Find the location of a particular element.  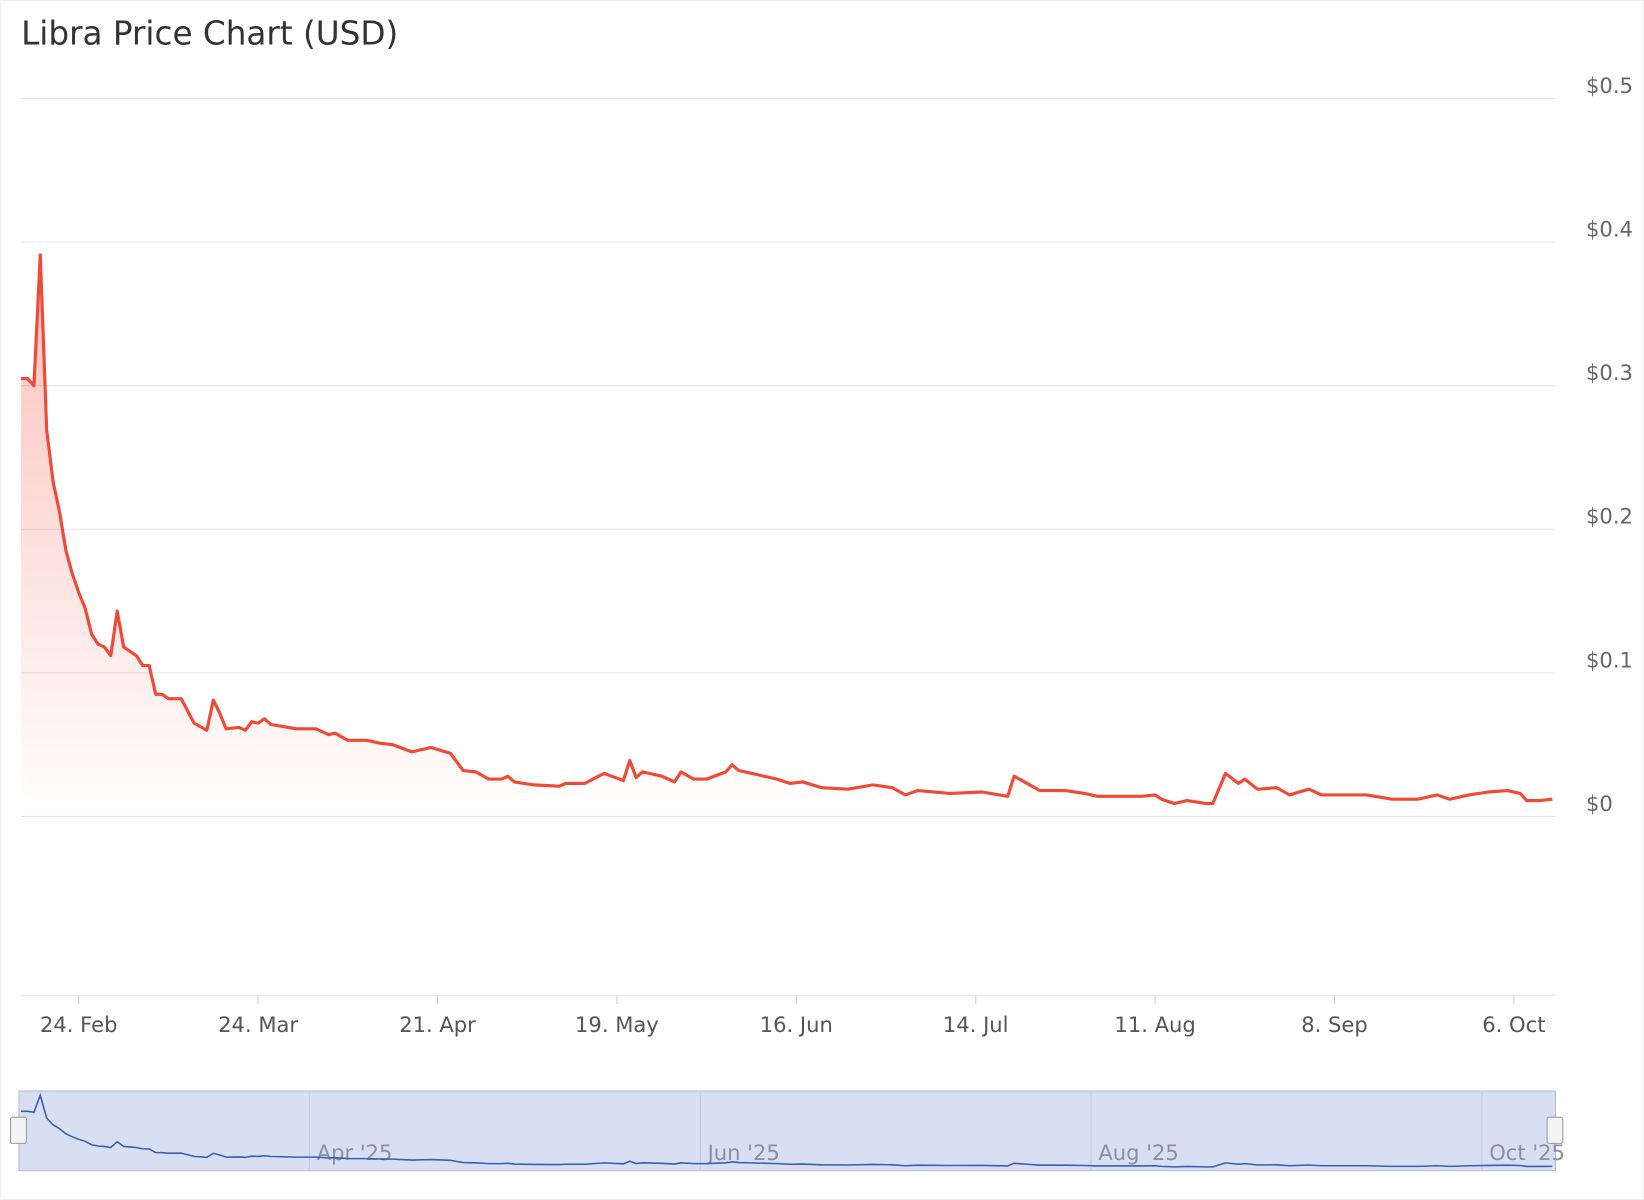

chart-title: Libra Price Chart (USD) is located at coordinates (209, 34).